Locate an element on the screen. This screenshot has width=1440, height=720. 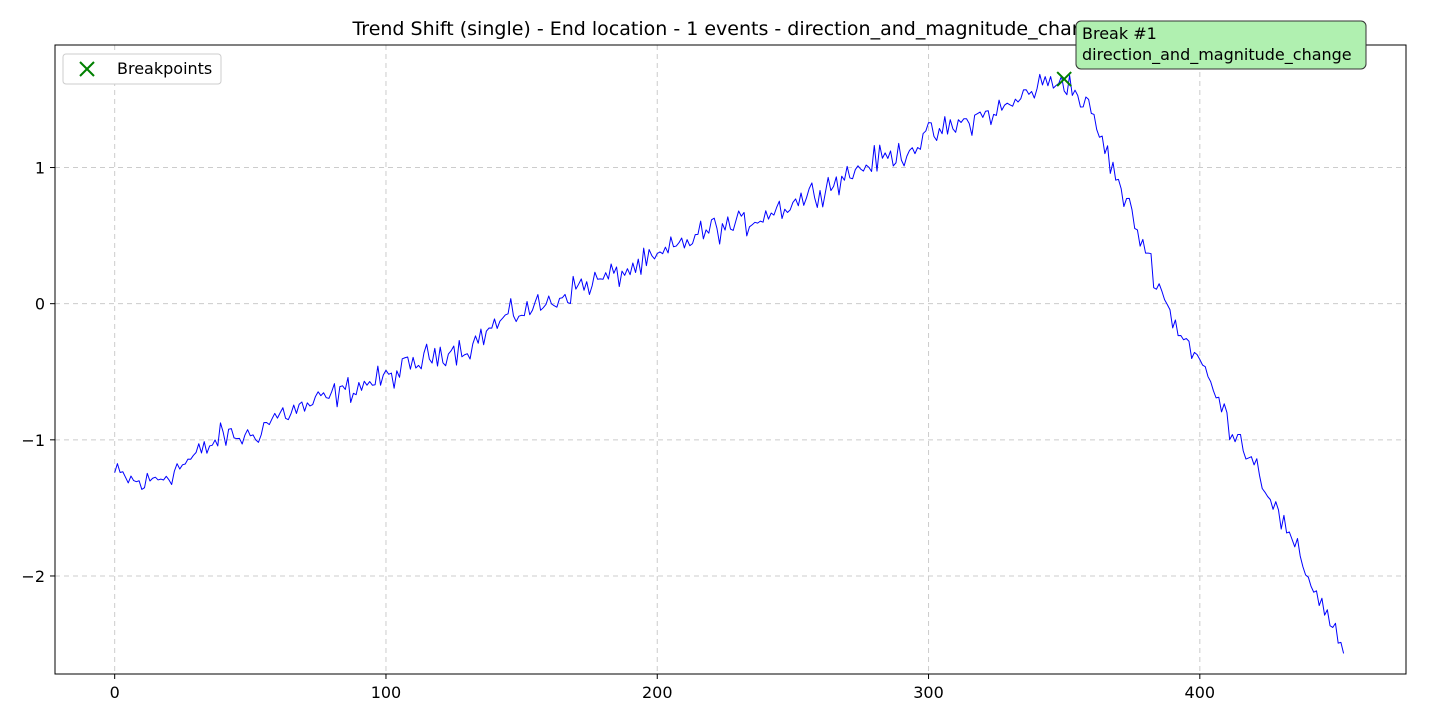
y-tick-label: 0 is located at coordinates (40, 304).